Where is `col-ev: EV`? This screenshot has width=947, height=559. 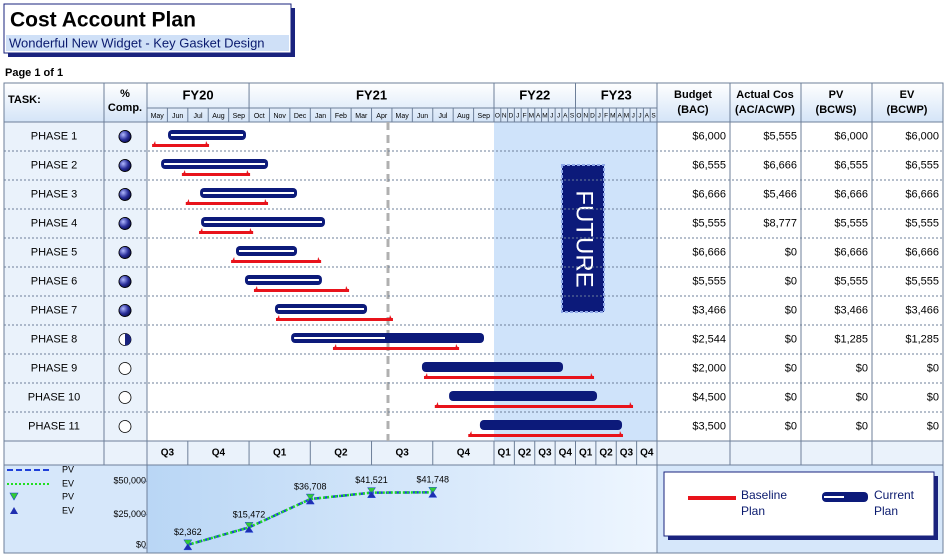
col-ev: EV is located at coordinates (907, 95).